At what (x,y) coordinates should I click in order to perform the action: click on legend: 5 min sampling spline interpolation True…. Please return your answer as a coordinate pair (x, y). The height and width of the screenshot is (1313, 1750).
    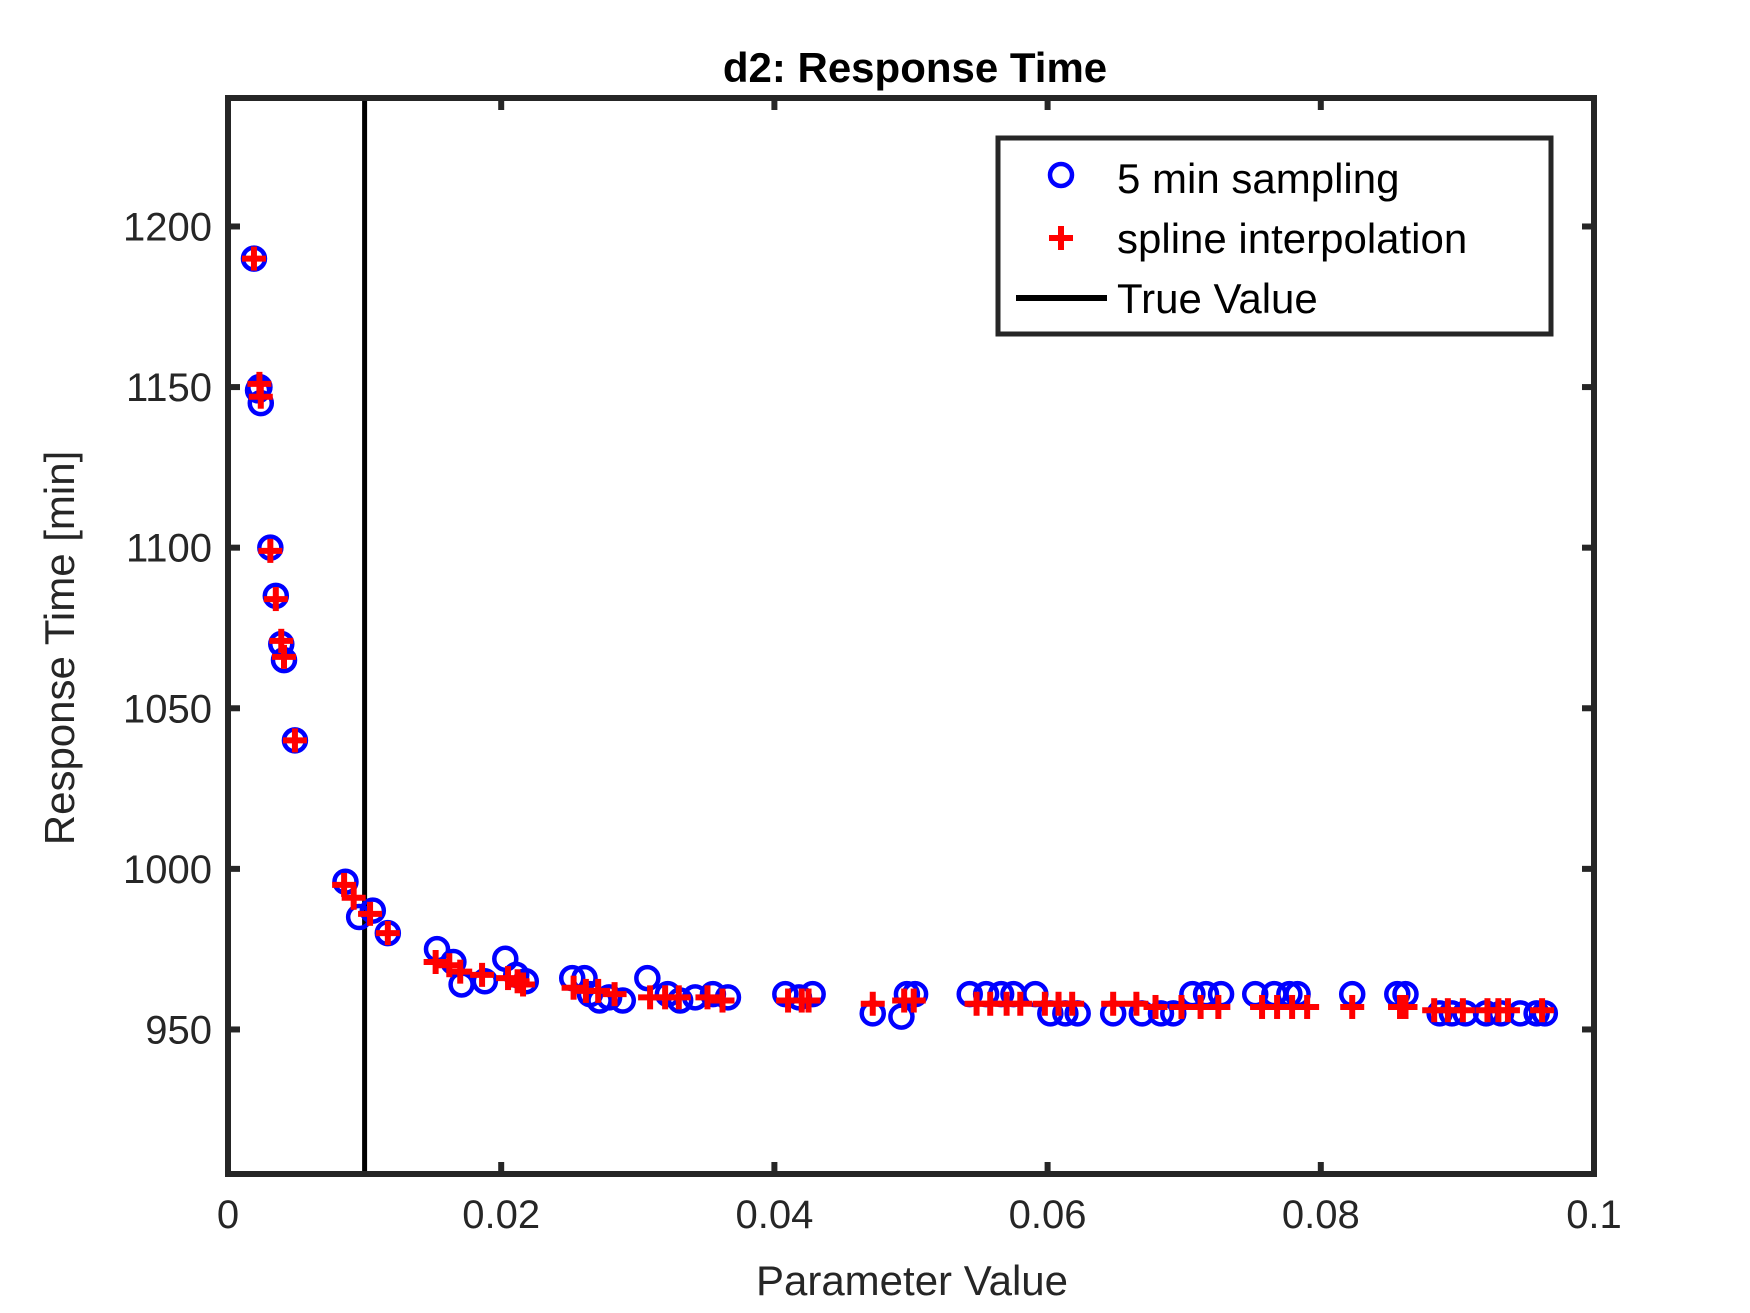
    Looking at the image, I should click on (1274, 236).